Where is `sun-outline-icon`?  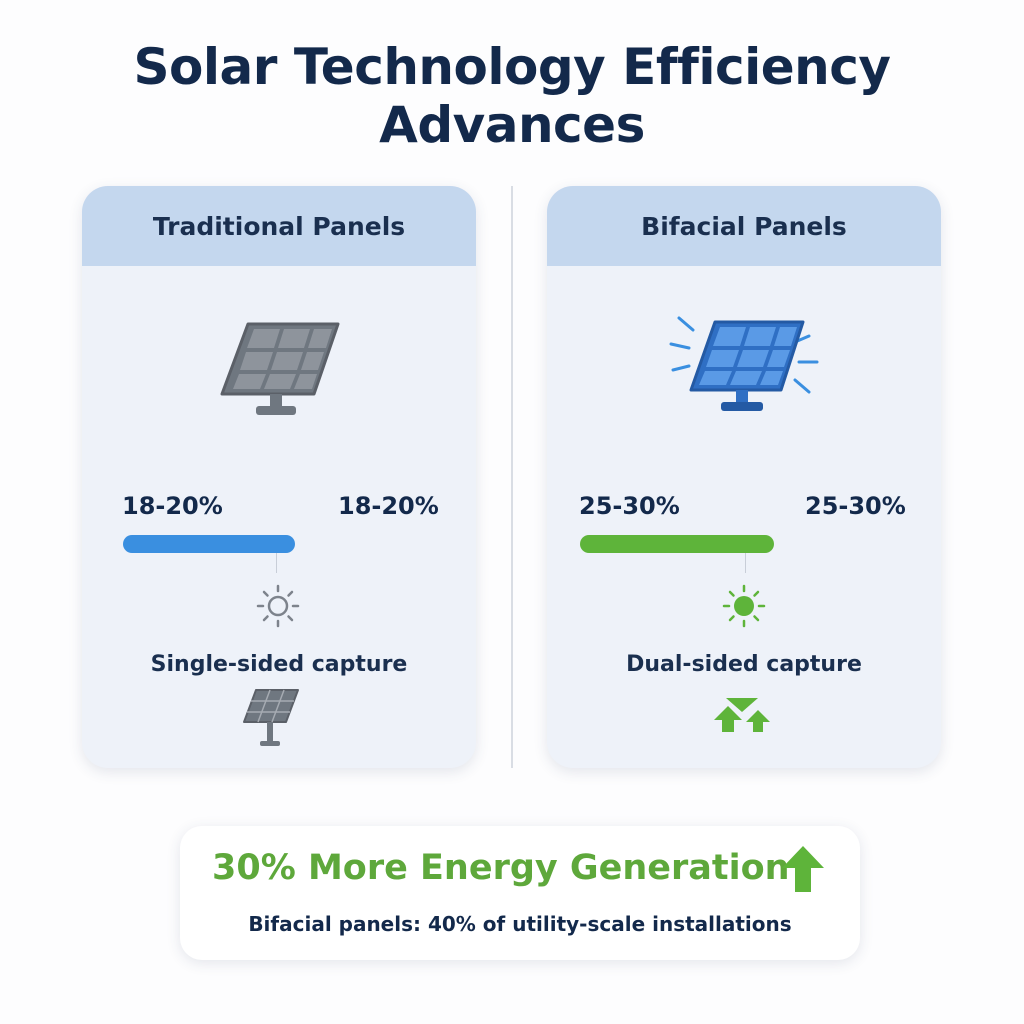
sun-outline-icon is located at coordinates (278, 608).